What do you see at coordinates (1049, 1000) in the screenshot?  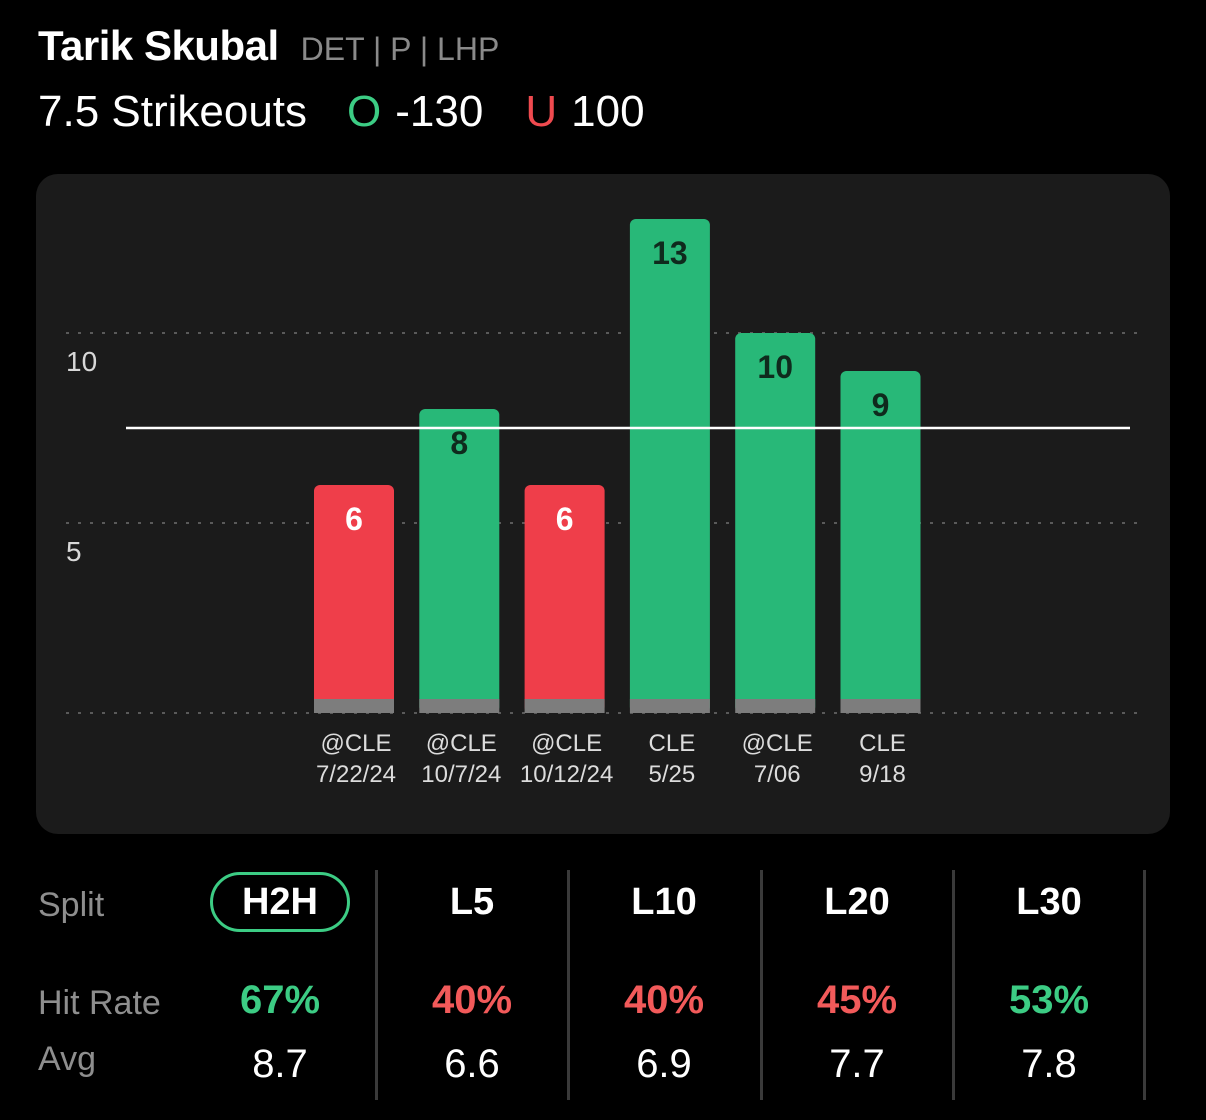 I see `hit-rate-l30: 53%` at bounding box center [1049, 1000].